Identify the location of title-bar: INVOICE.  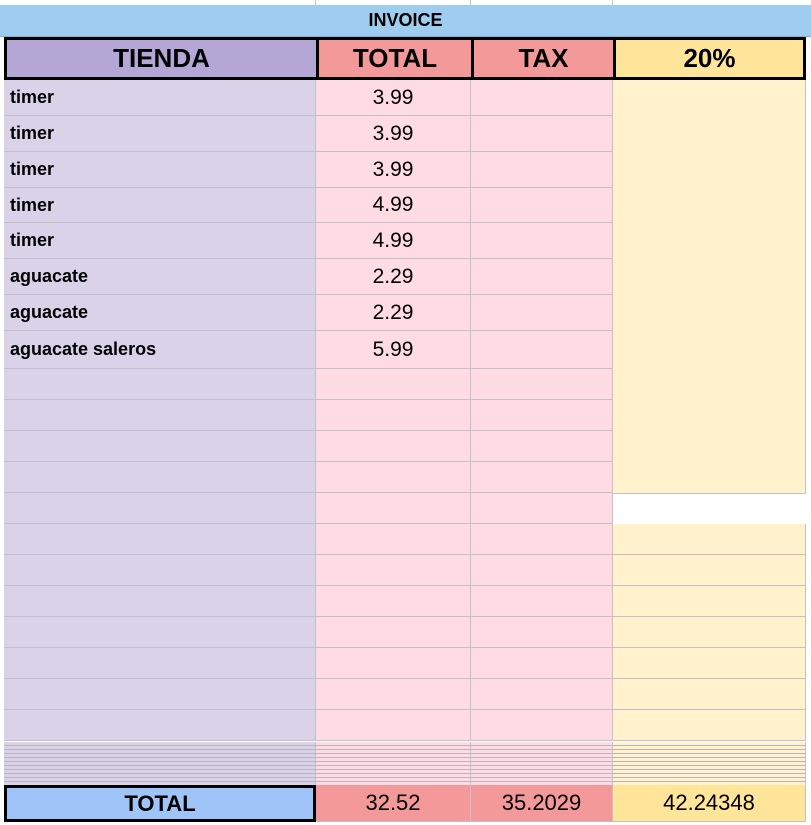
(405, 21).